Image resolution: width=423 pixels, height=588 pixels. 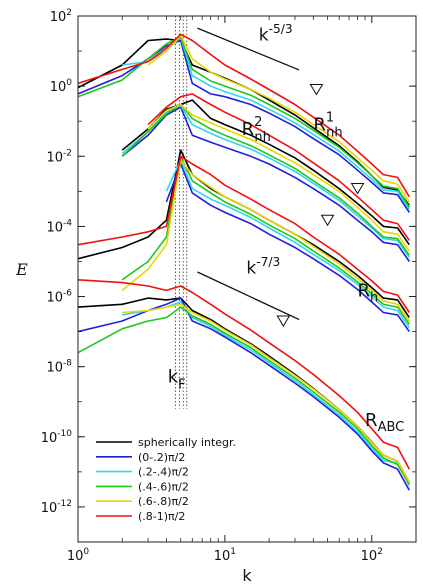 I want to click on y-tick-label: 10⁻⁴, so click(x=59, y=226).